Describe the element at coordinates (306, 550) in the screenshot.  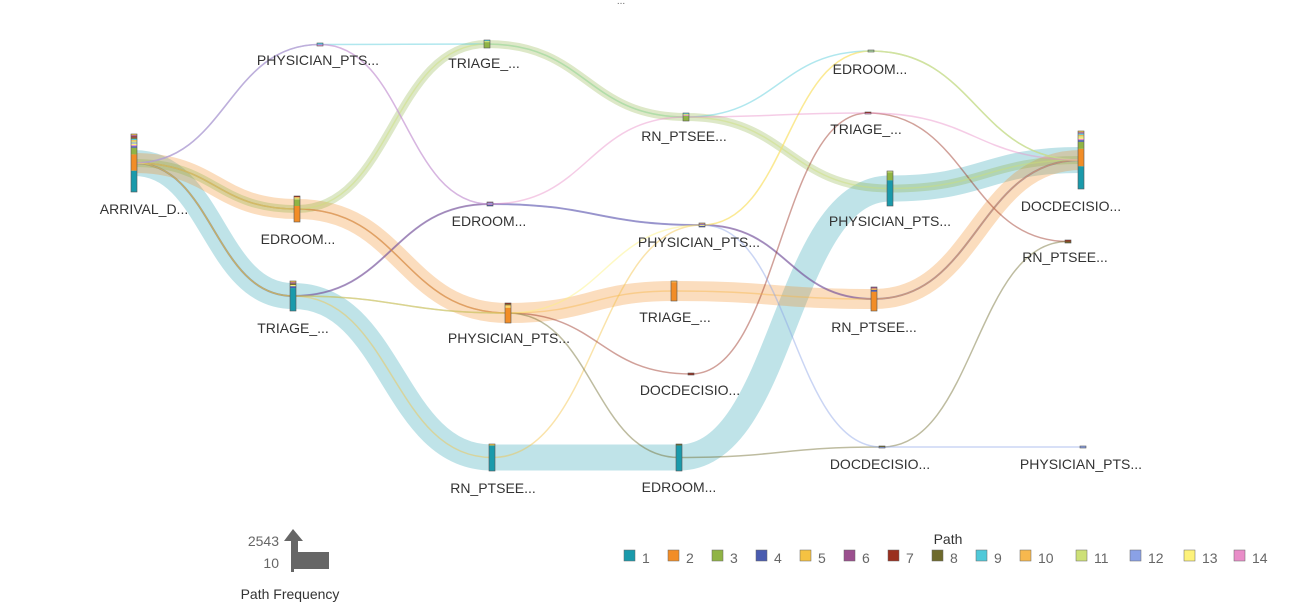
I see `frequency-scale-glyph` at that location.